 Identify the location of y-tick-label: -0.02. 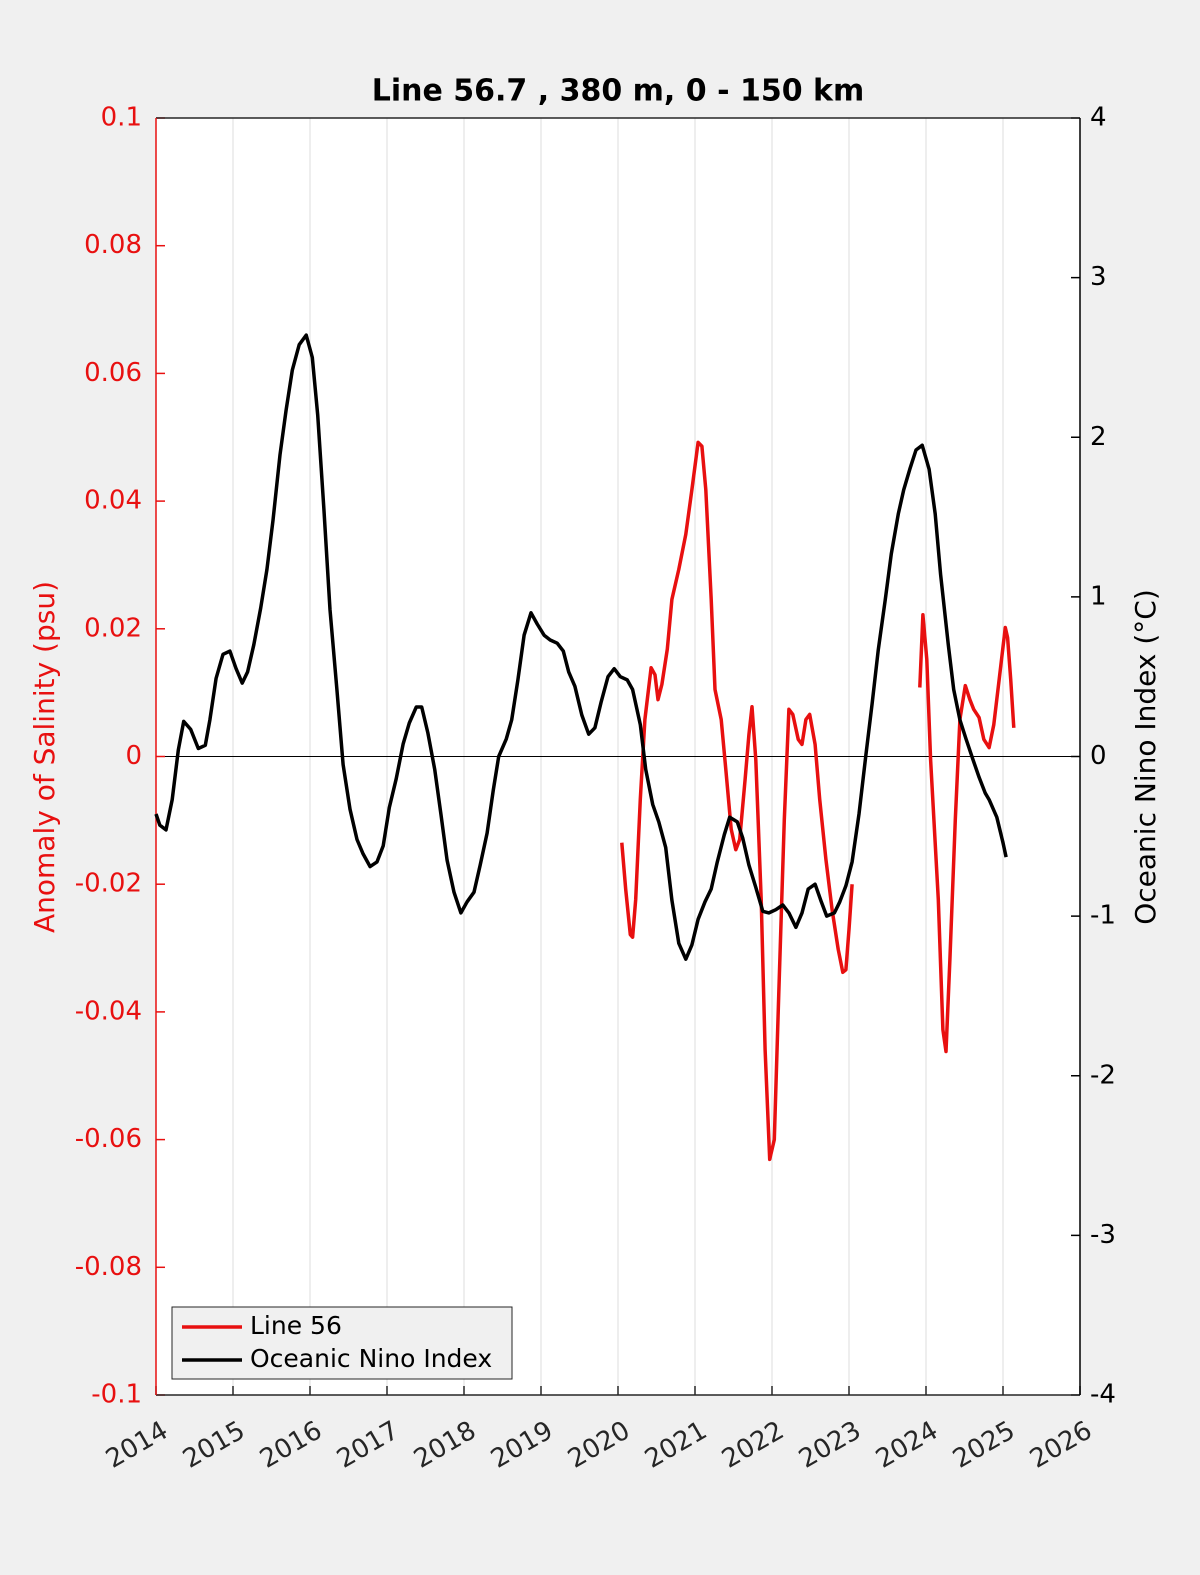
(108, 884).